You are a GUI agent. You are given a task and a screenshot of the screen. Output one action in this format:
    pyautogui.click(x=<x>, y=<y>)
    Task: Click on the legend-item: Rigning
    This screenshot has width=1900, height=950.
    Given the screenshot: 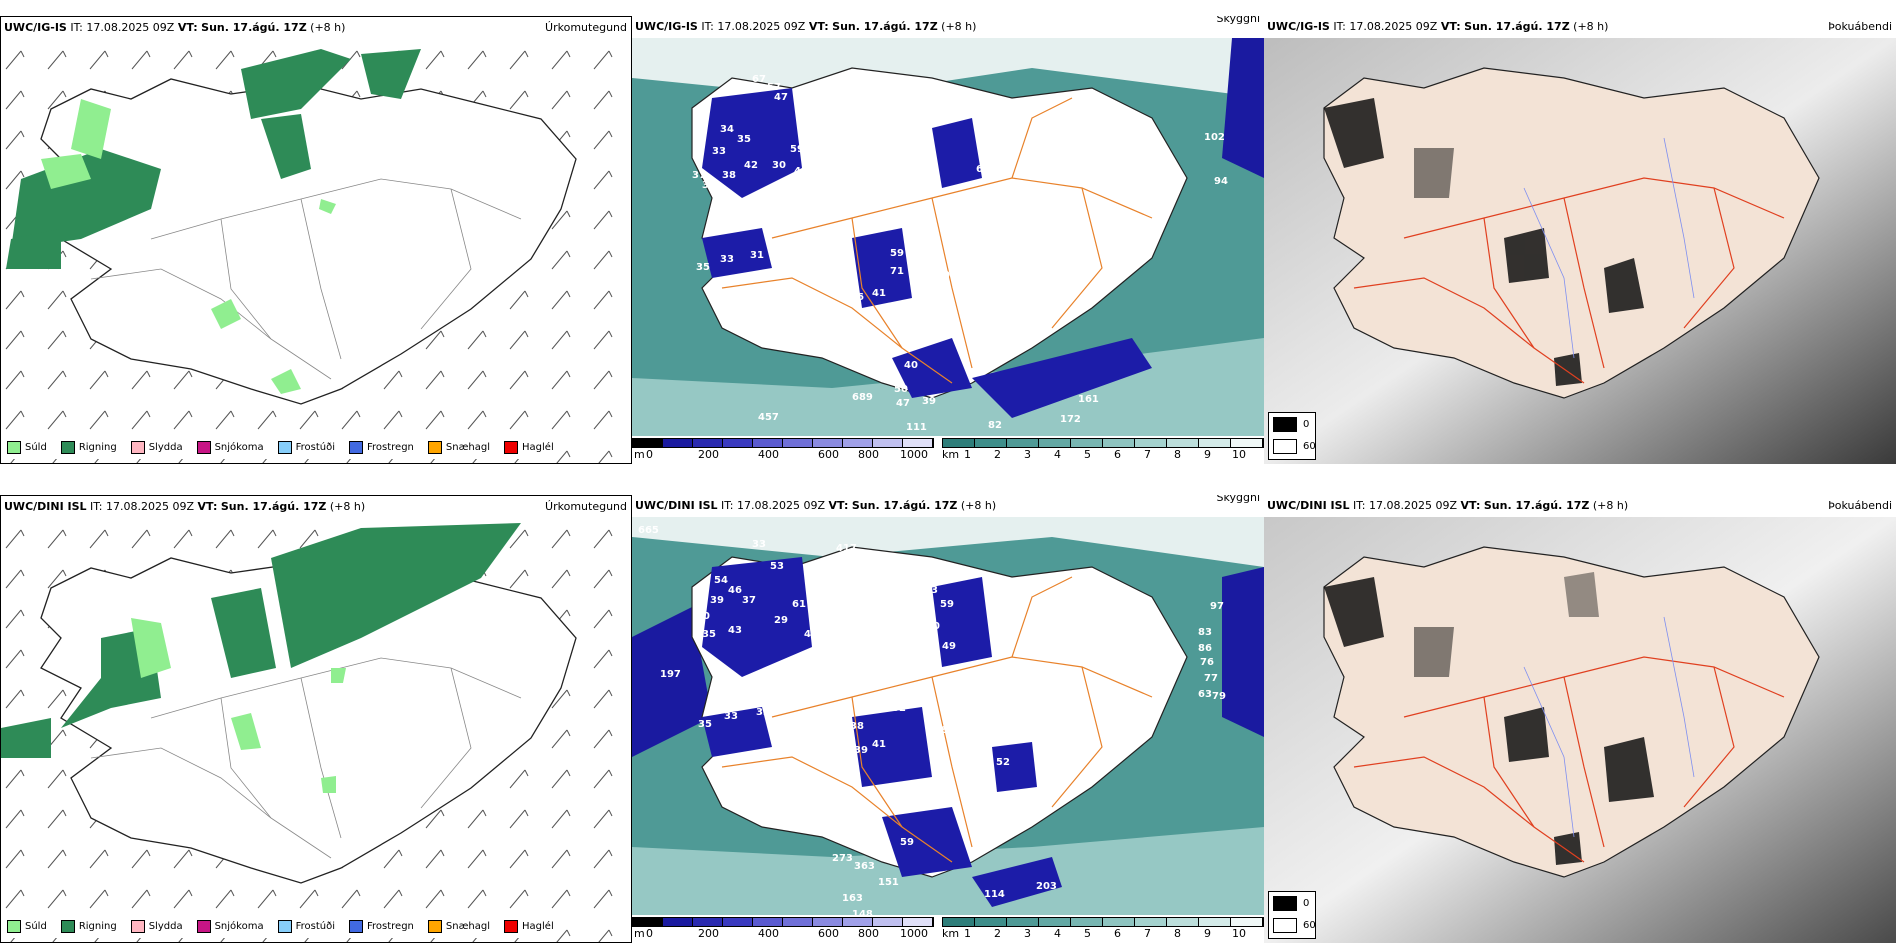 What is the action you would take?
    pyautogui.click(x=88, y=447)
    